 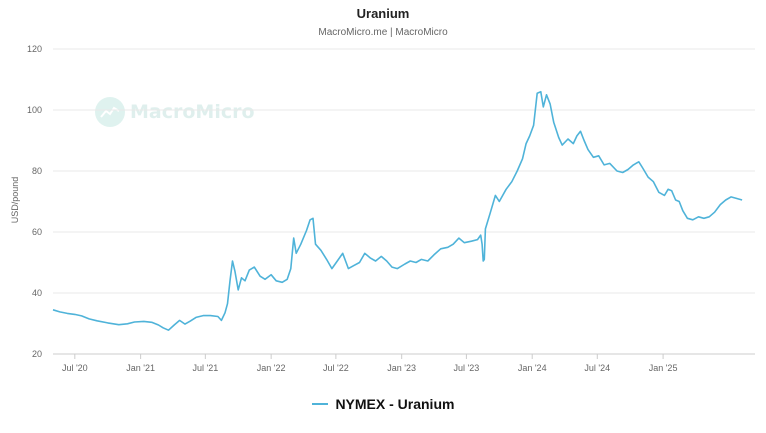 I want to click on x-tick-label: Jan '24, so click(x=532, y=368).